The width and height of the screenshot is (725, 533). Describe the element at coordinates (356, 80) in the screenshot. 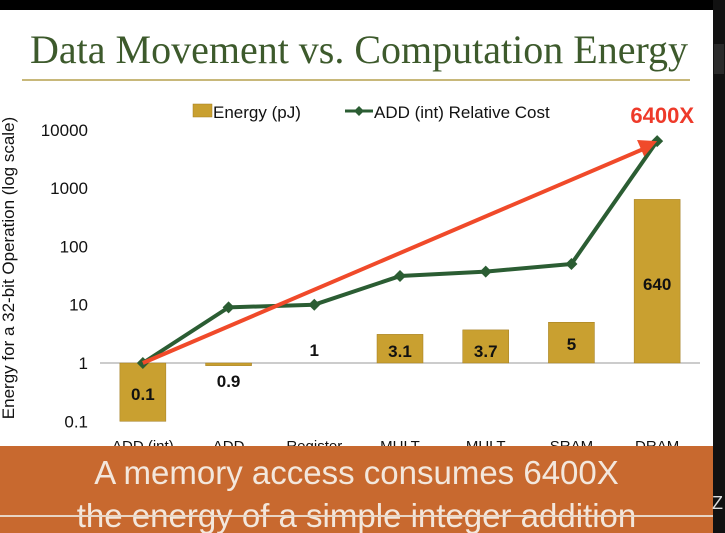

I see `title-divider` at that location.